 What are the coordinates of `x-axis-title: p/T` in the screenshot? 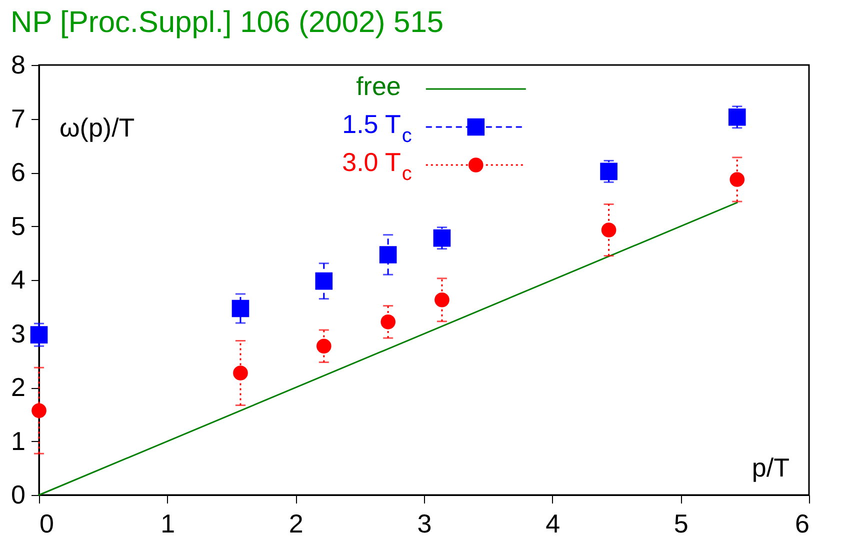 It's located at (771, 467).